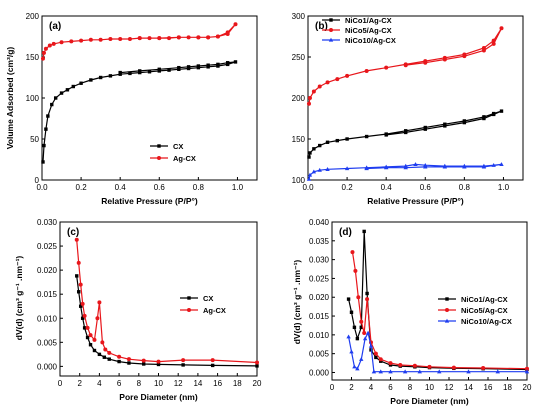  I want to click on legend-label: Ag-CX, so click(184, 158).